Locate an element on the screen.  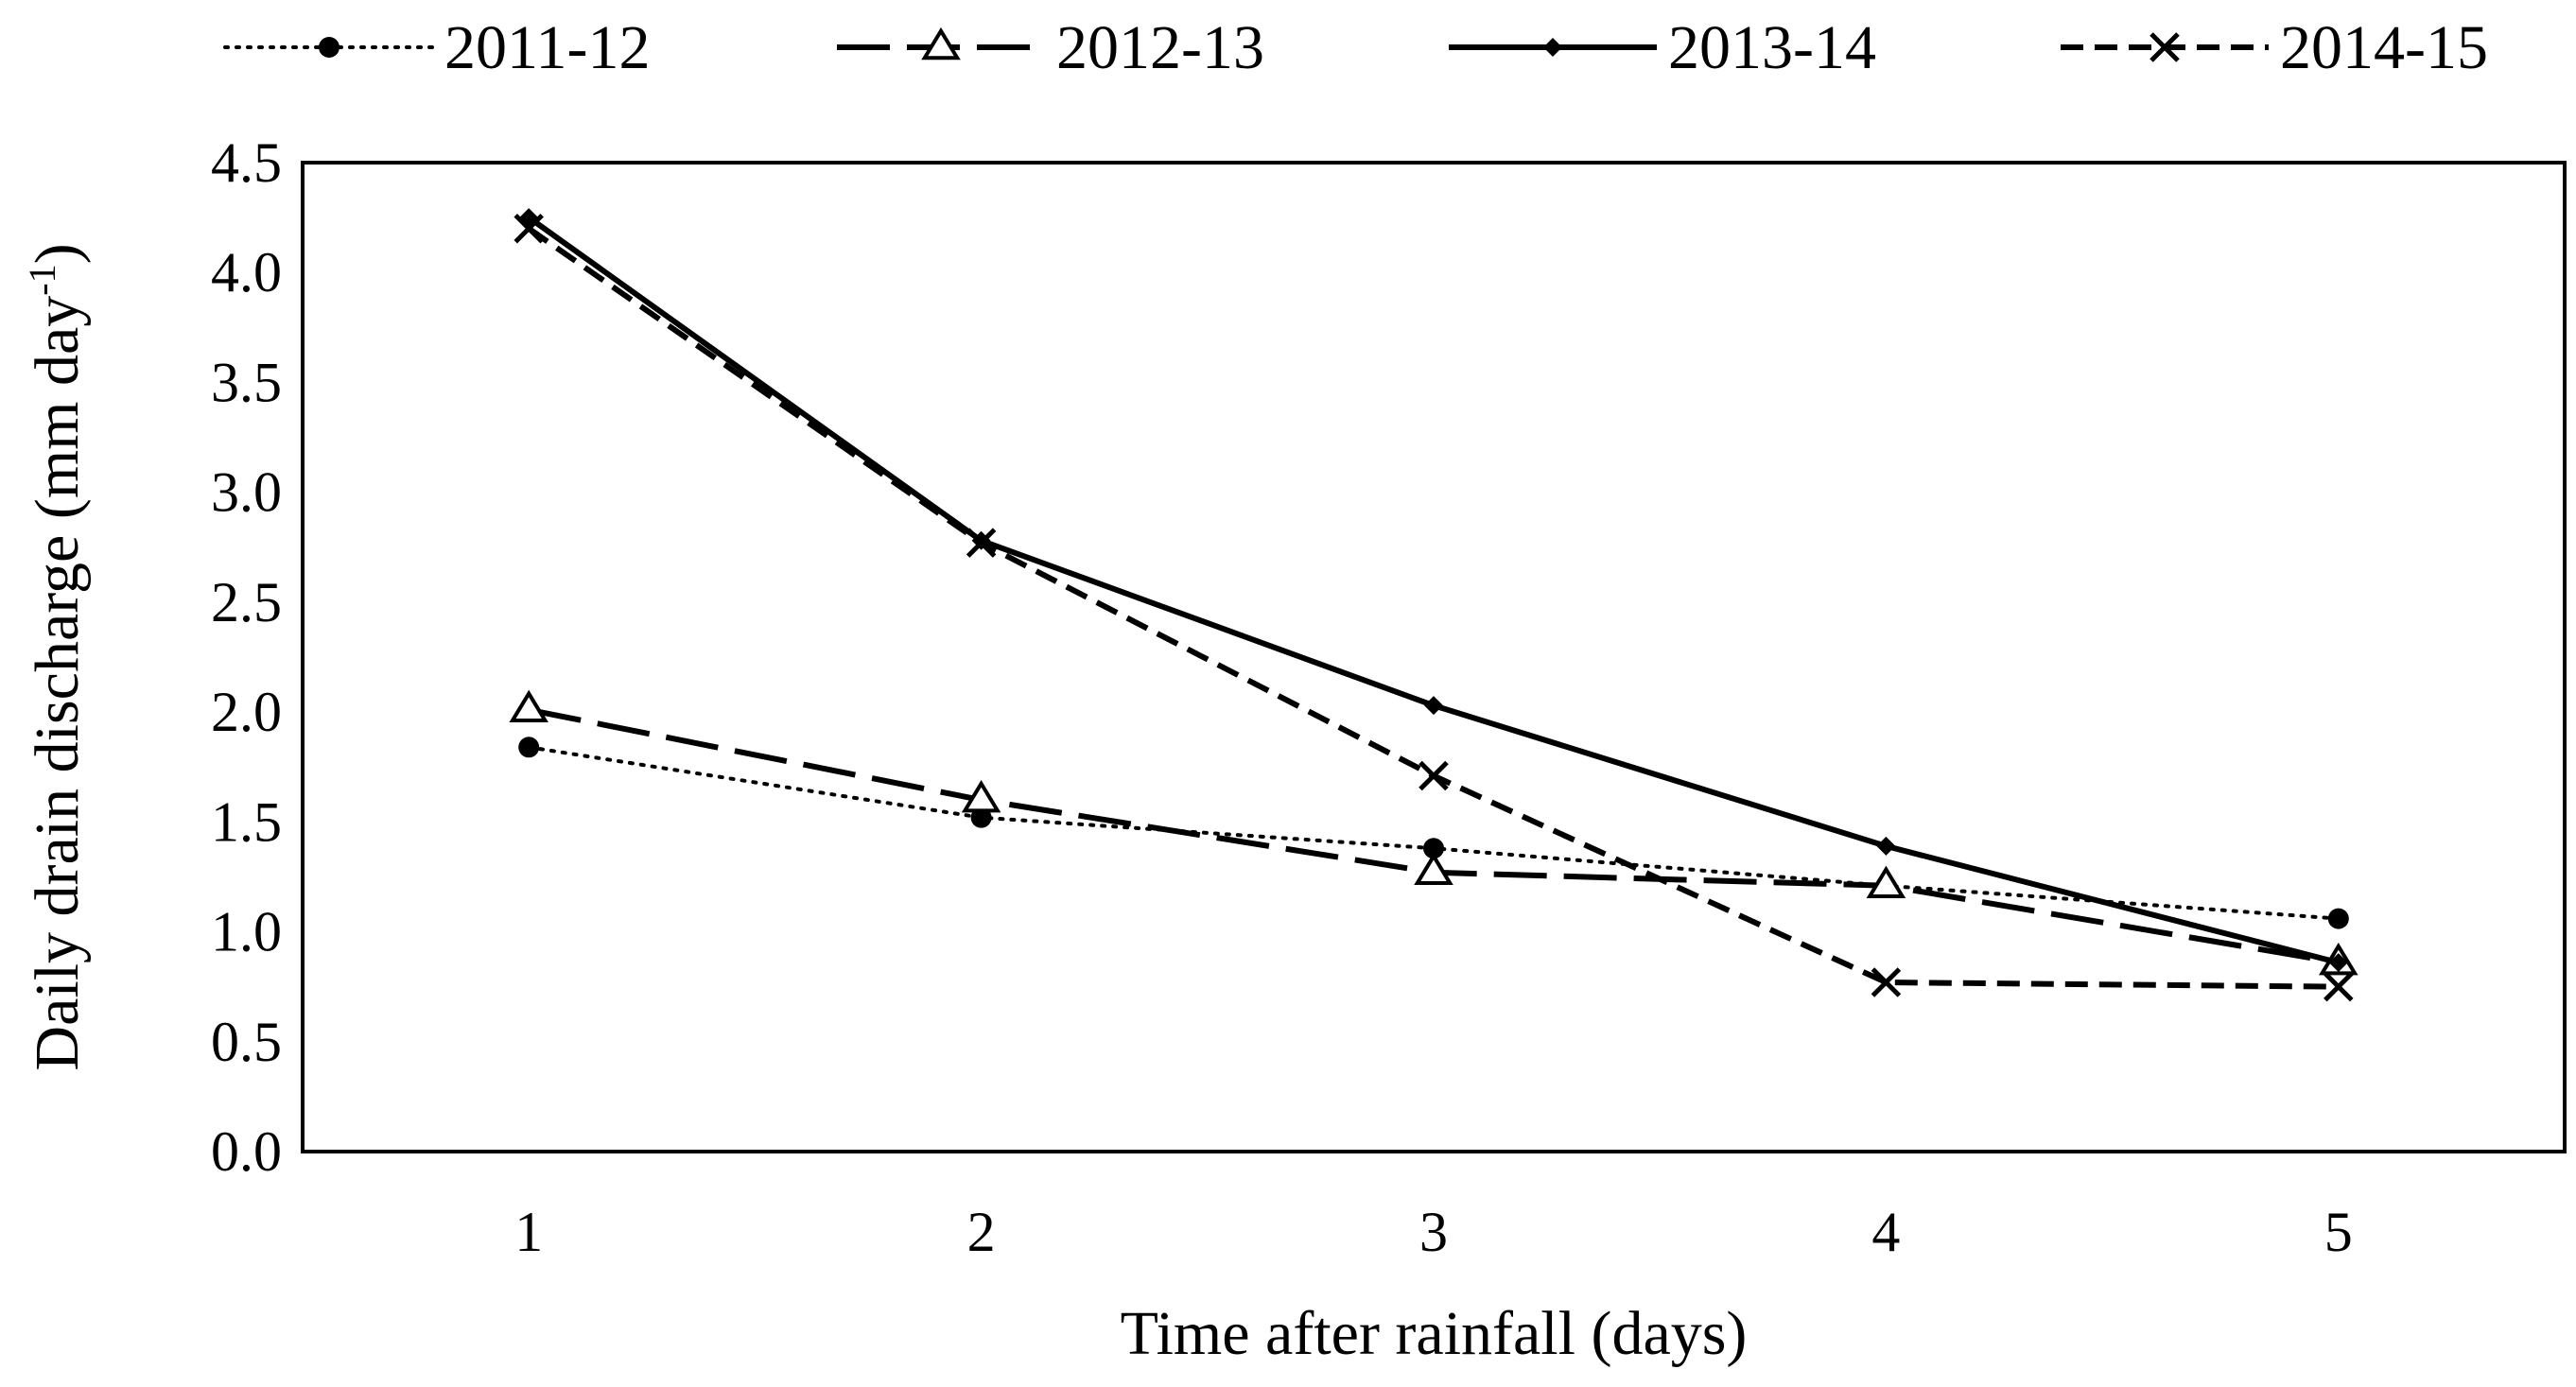
x-tick-label: 1 is located at coordinates (528, 1232).